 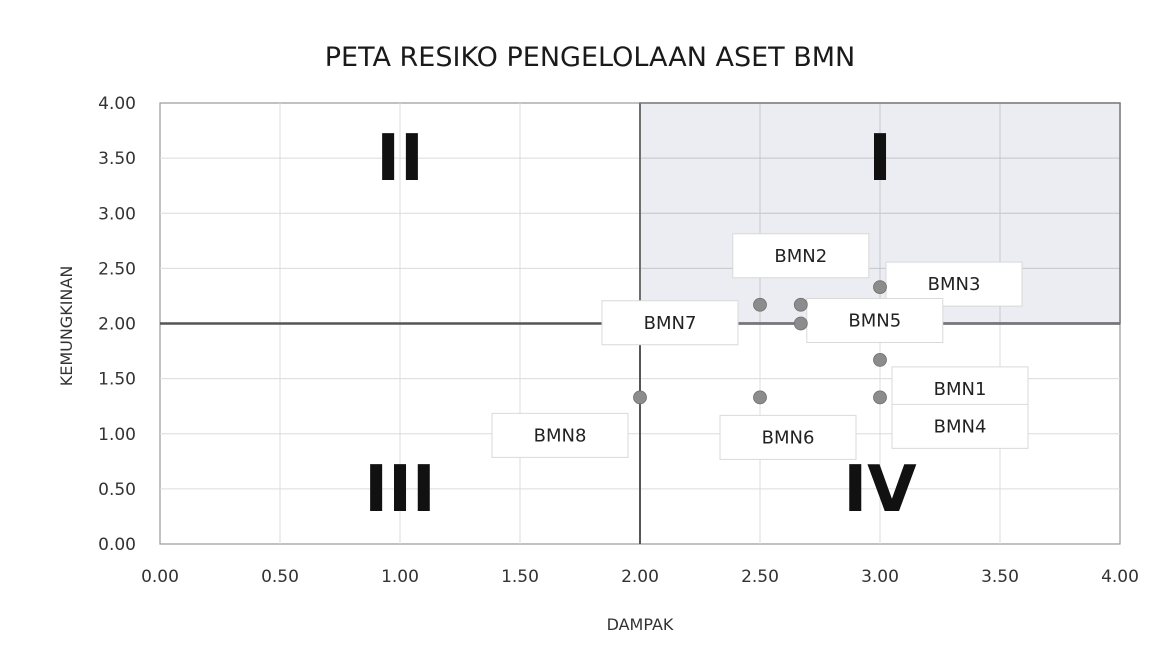 I want to click on x-tick-label: 0.00, so click(x=160, y=577).